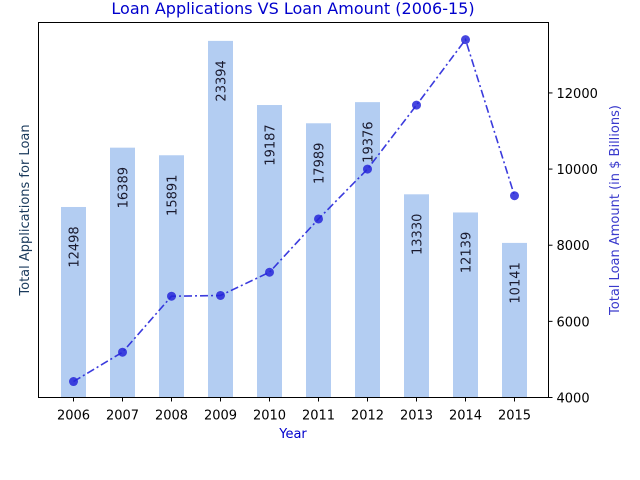  I want to click on bar-2010, so click(269, 251).